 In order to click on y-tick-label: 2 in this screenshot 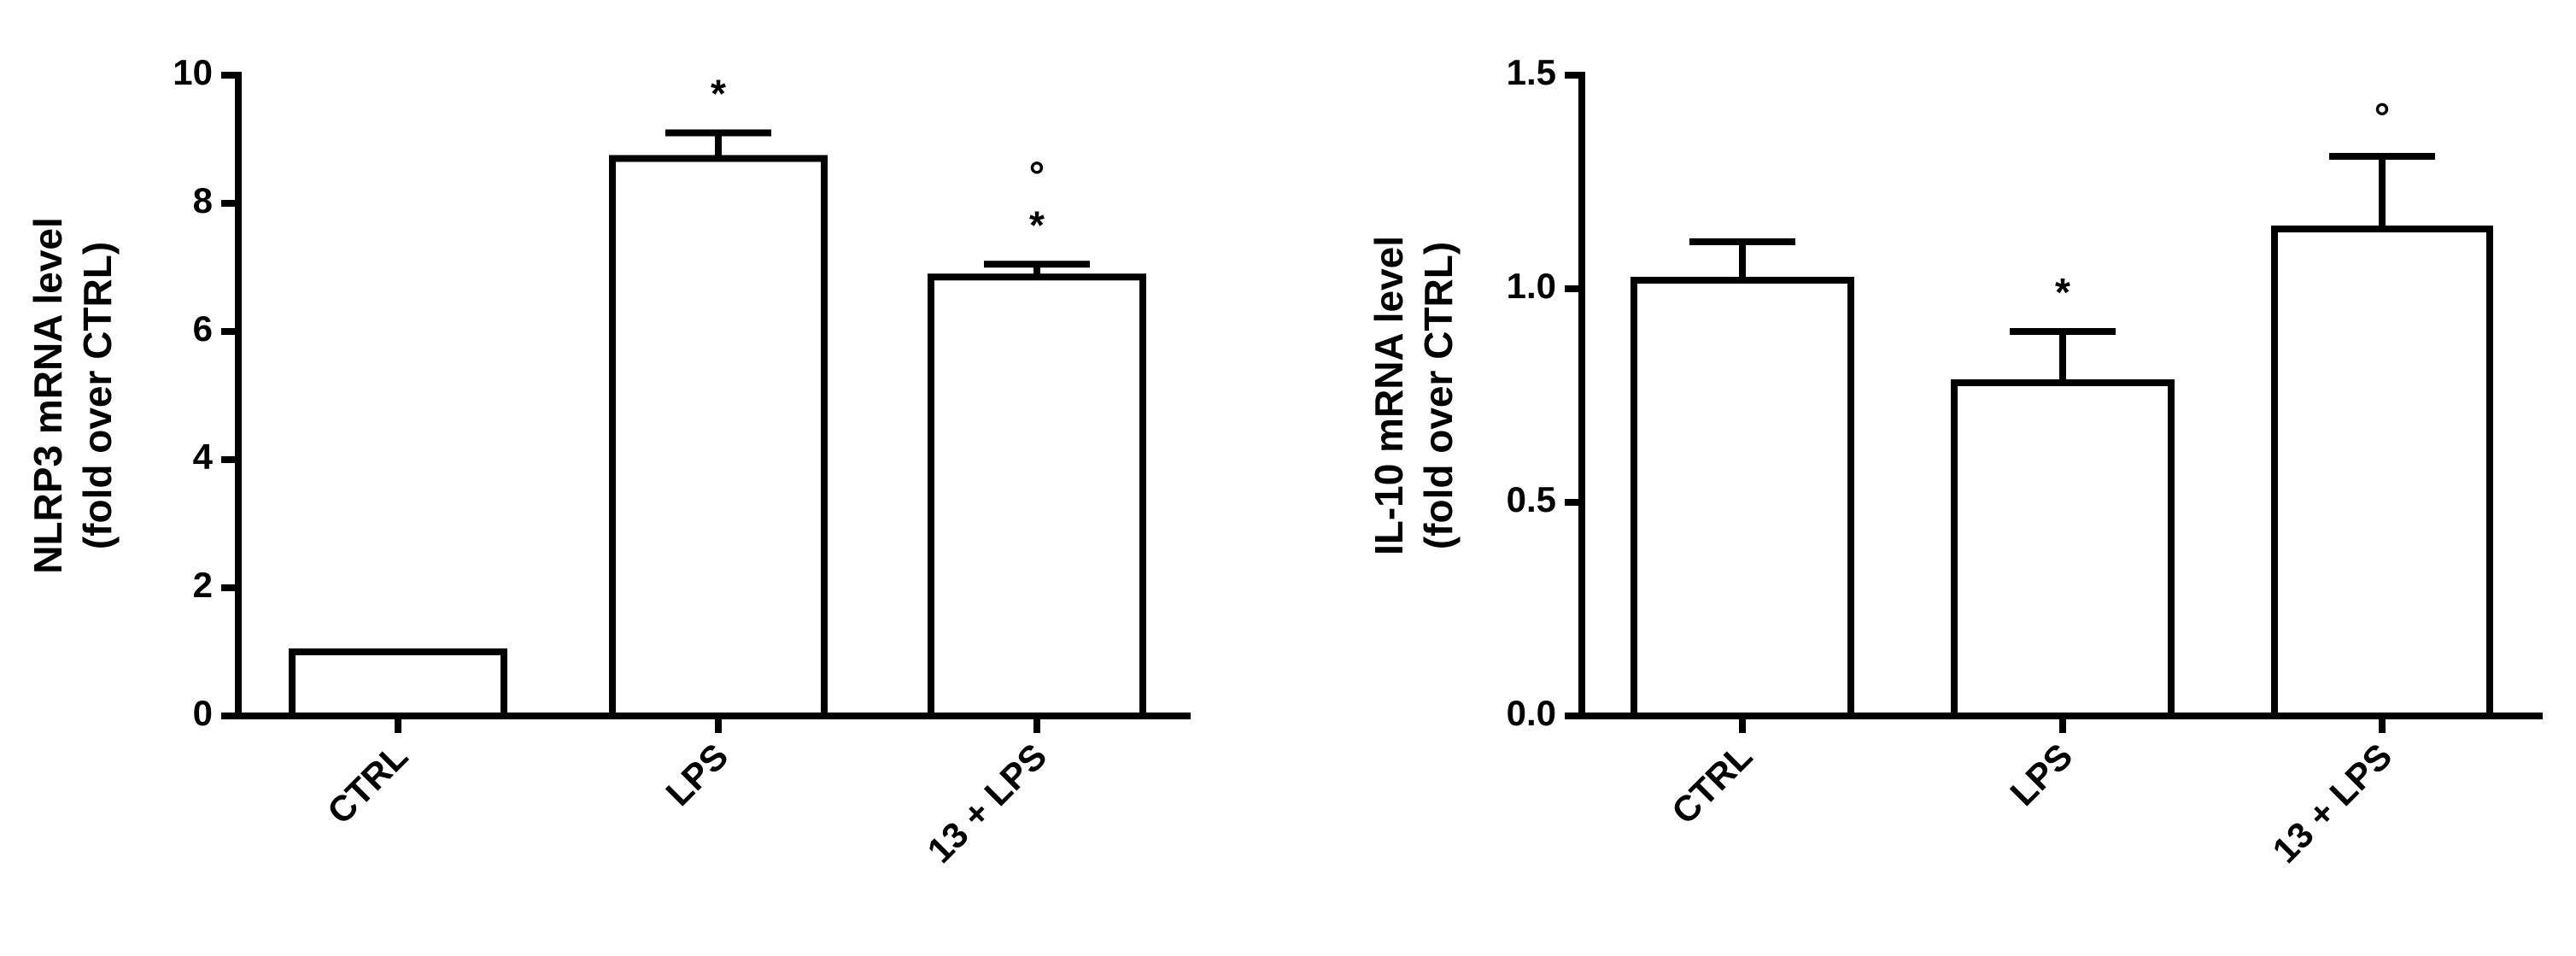, I will do `click(203, 585)`.